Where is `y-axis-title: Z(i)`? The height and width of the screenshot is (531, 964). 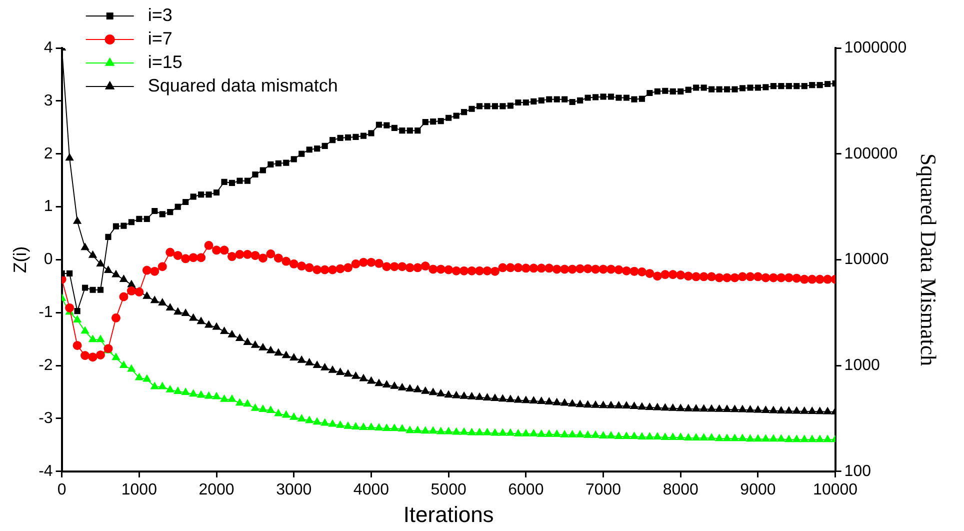
y-axis-title: Z(i) is located at coordinates (20, 260).